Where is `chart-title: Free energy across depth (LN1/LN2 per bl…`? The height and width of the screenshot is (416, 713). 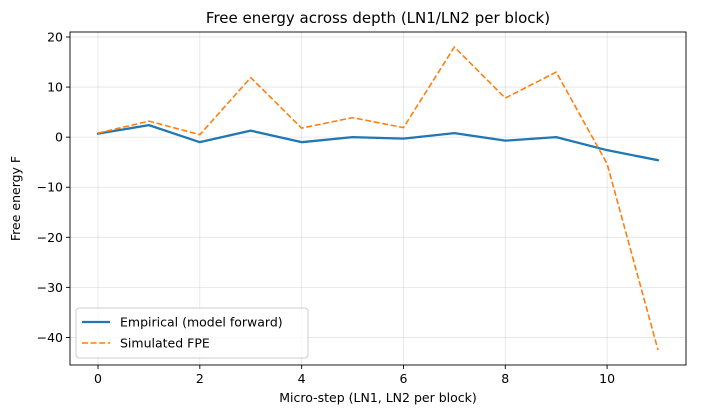 chart-title: Free energy across depth (LN1/LN2 per bl… is located at coordinates (378, 18).